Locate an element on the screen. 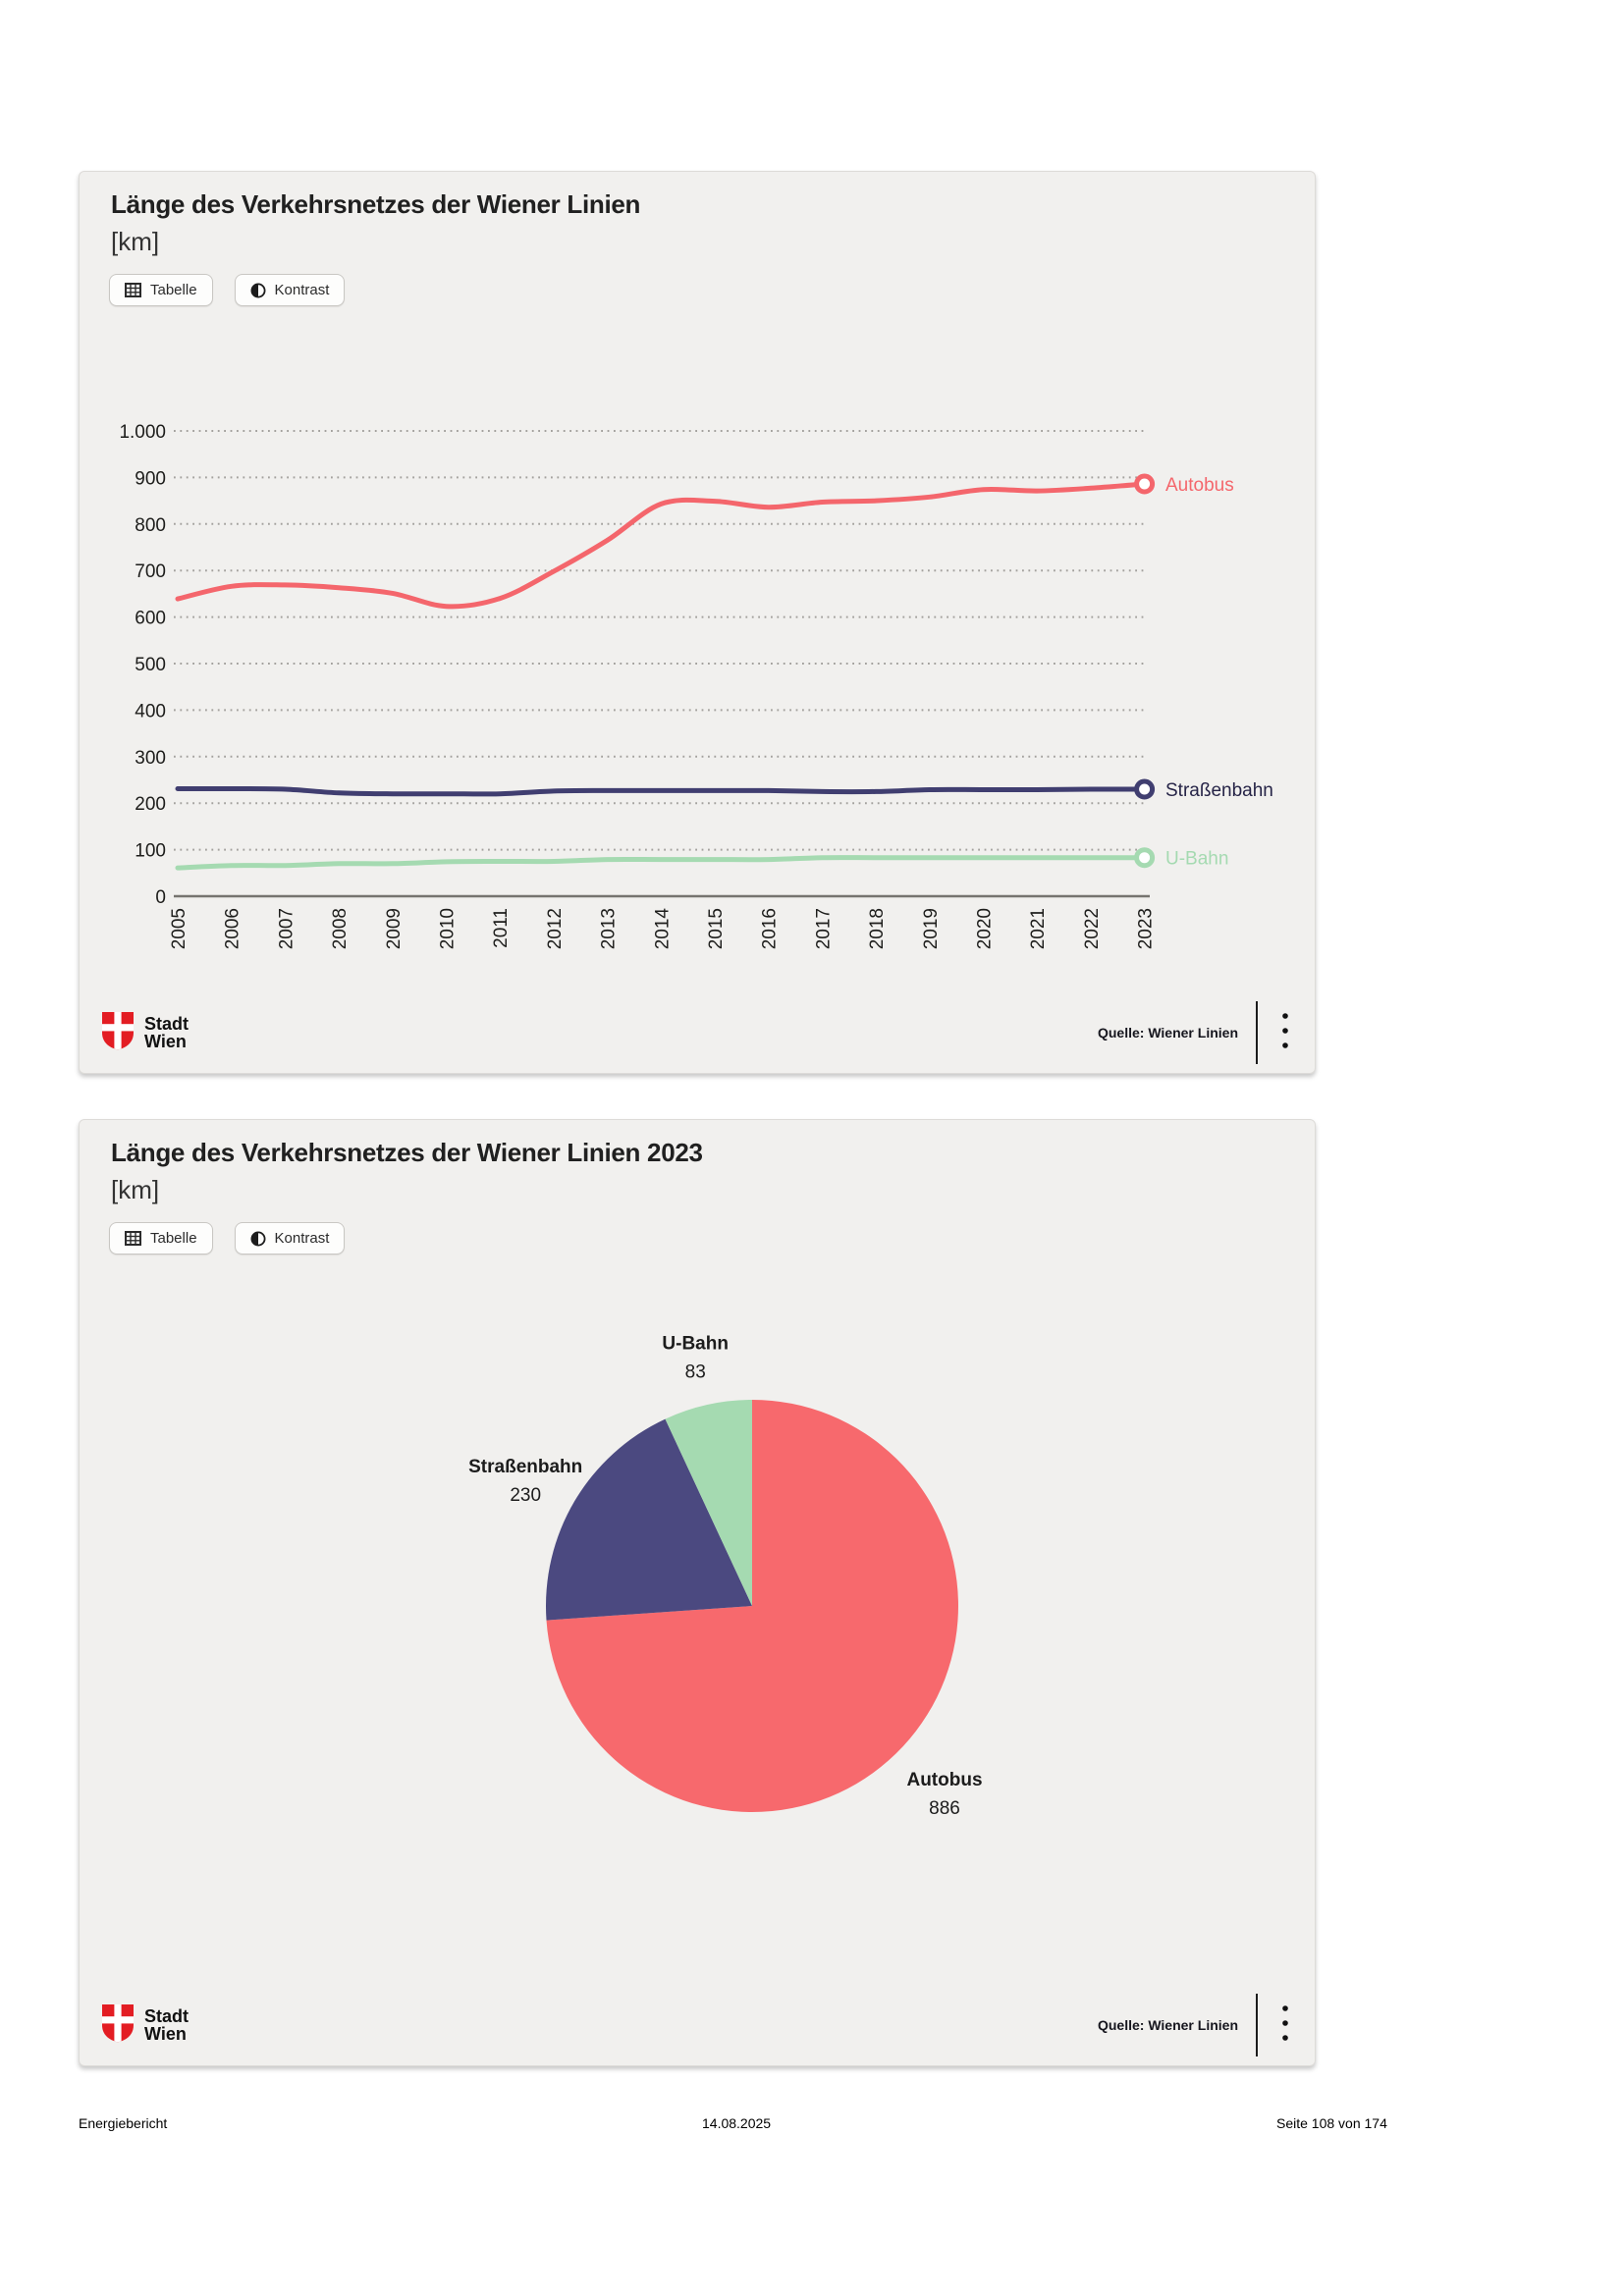  x-tick-label: 2013 is located at coordinates (609, 928).